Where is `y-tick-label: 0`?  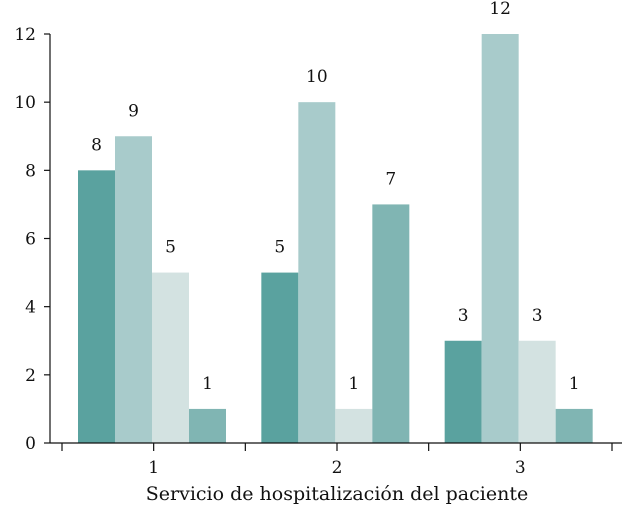
y-tick-label: 0 is located at coordinates (30, 444).